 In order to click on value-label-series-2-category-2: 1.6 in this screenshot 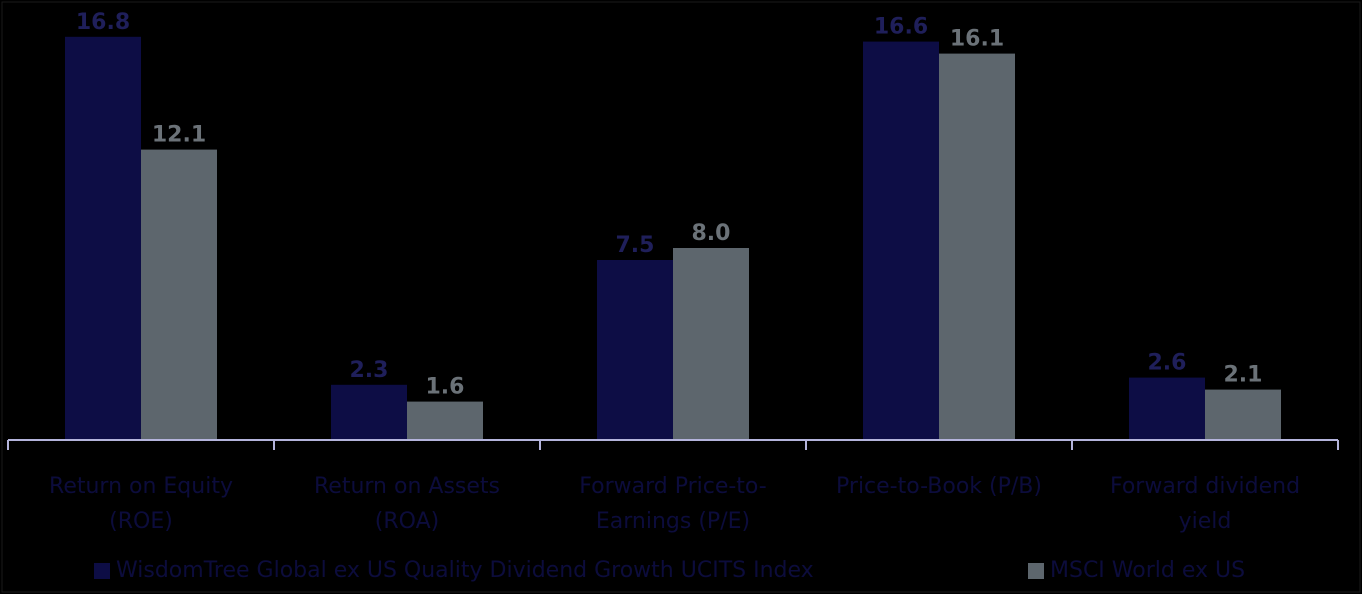, I will do `click(445, 387)`.